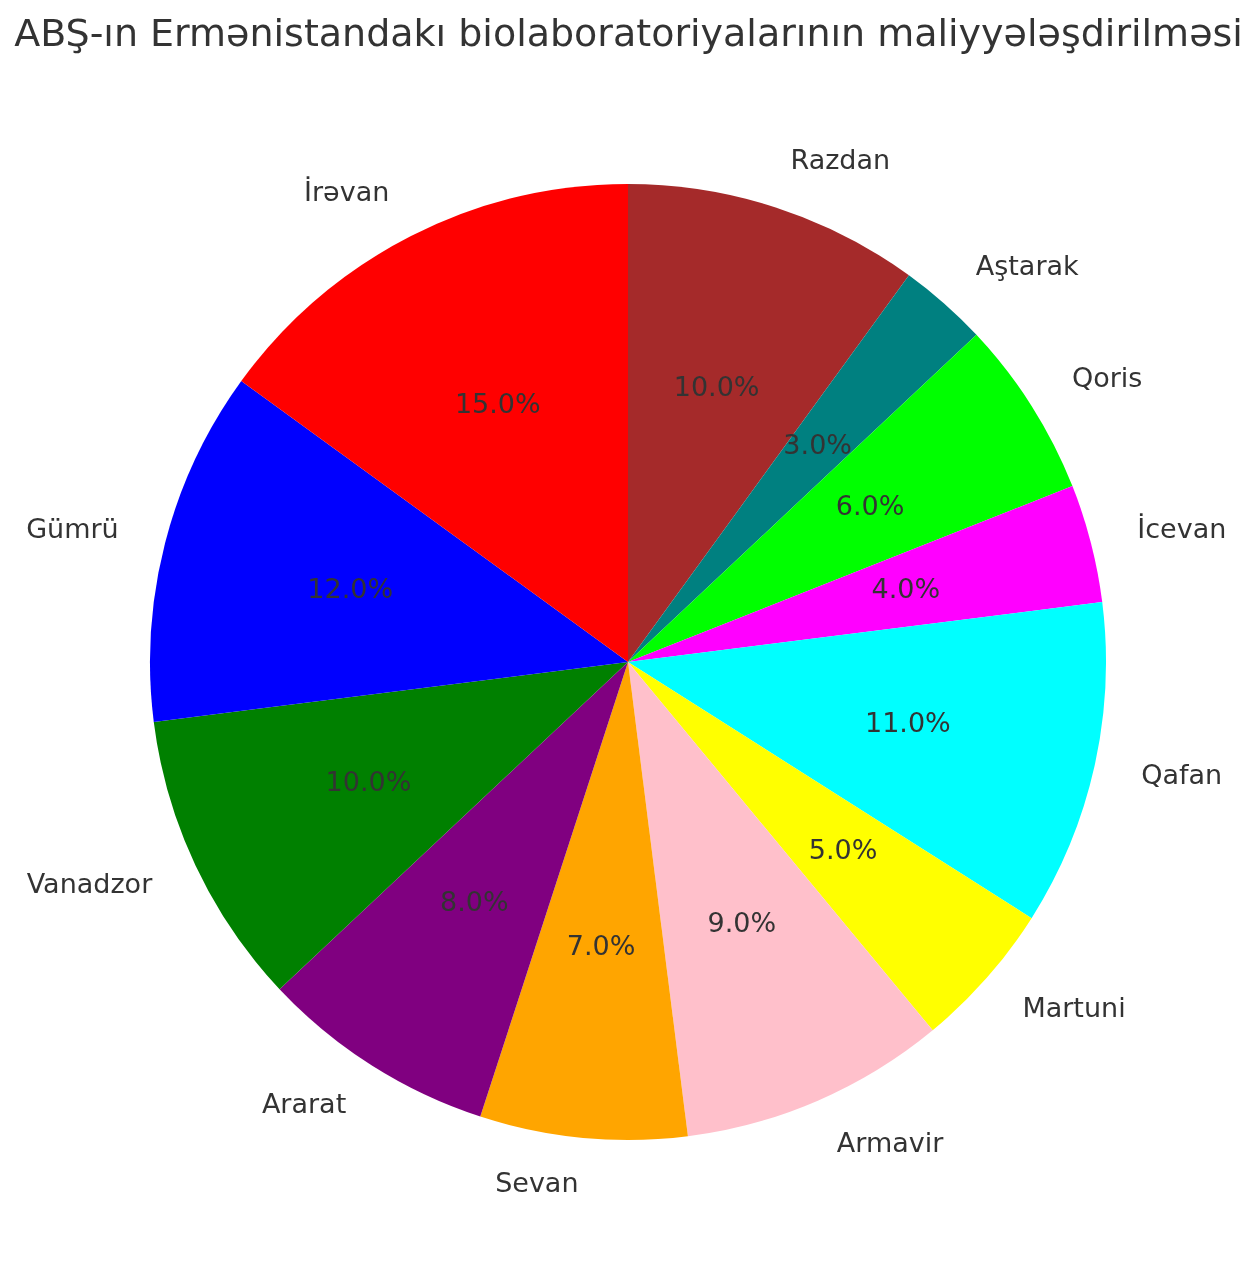 The width and height of the screenshot is (1257, 1280). I want to click on data-label: 6.0%, so click(870, 506).